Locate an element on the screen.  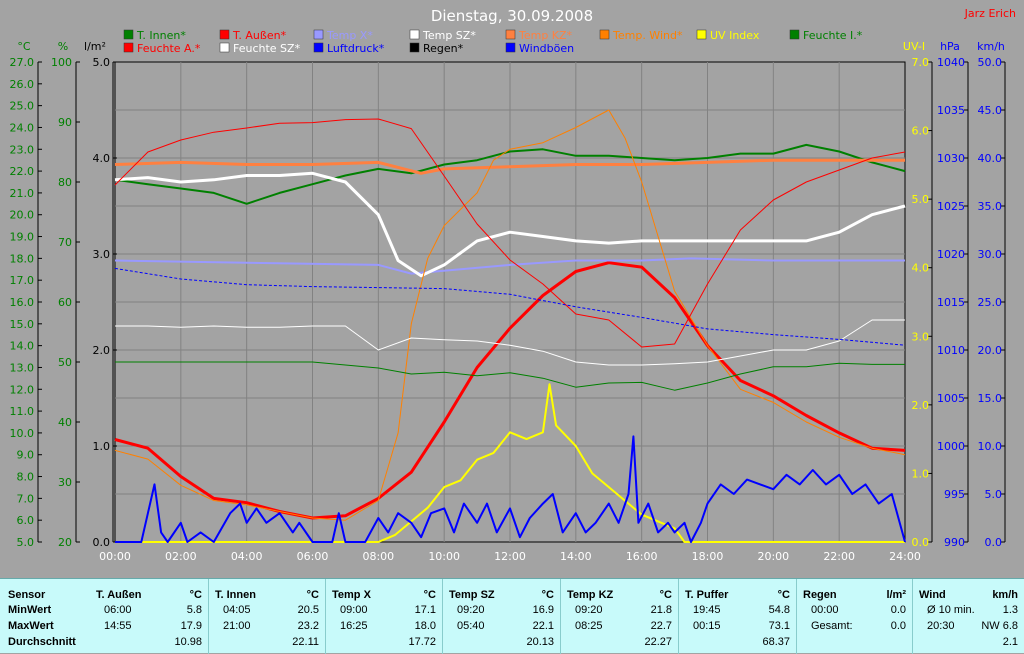
stats-group: T. Außen °C 06:00 5.8 14:55 17.9 10.98 is located at coordinates (149, 616).